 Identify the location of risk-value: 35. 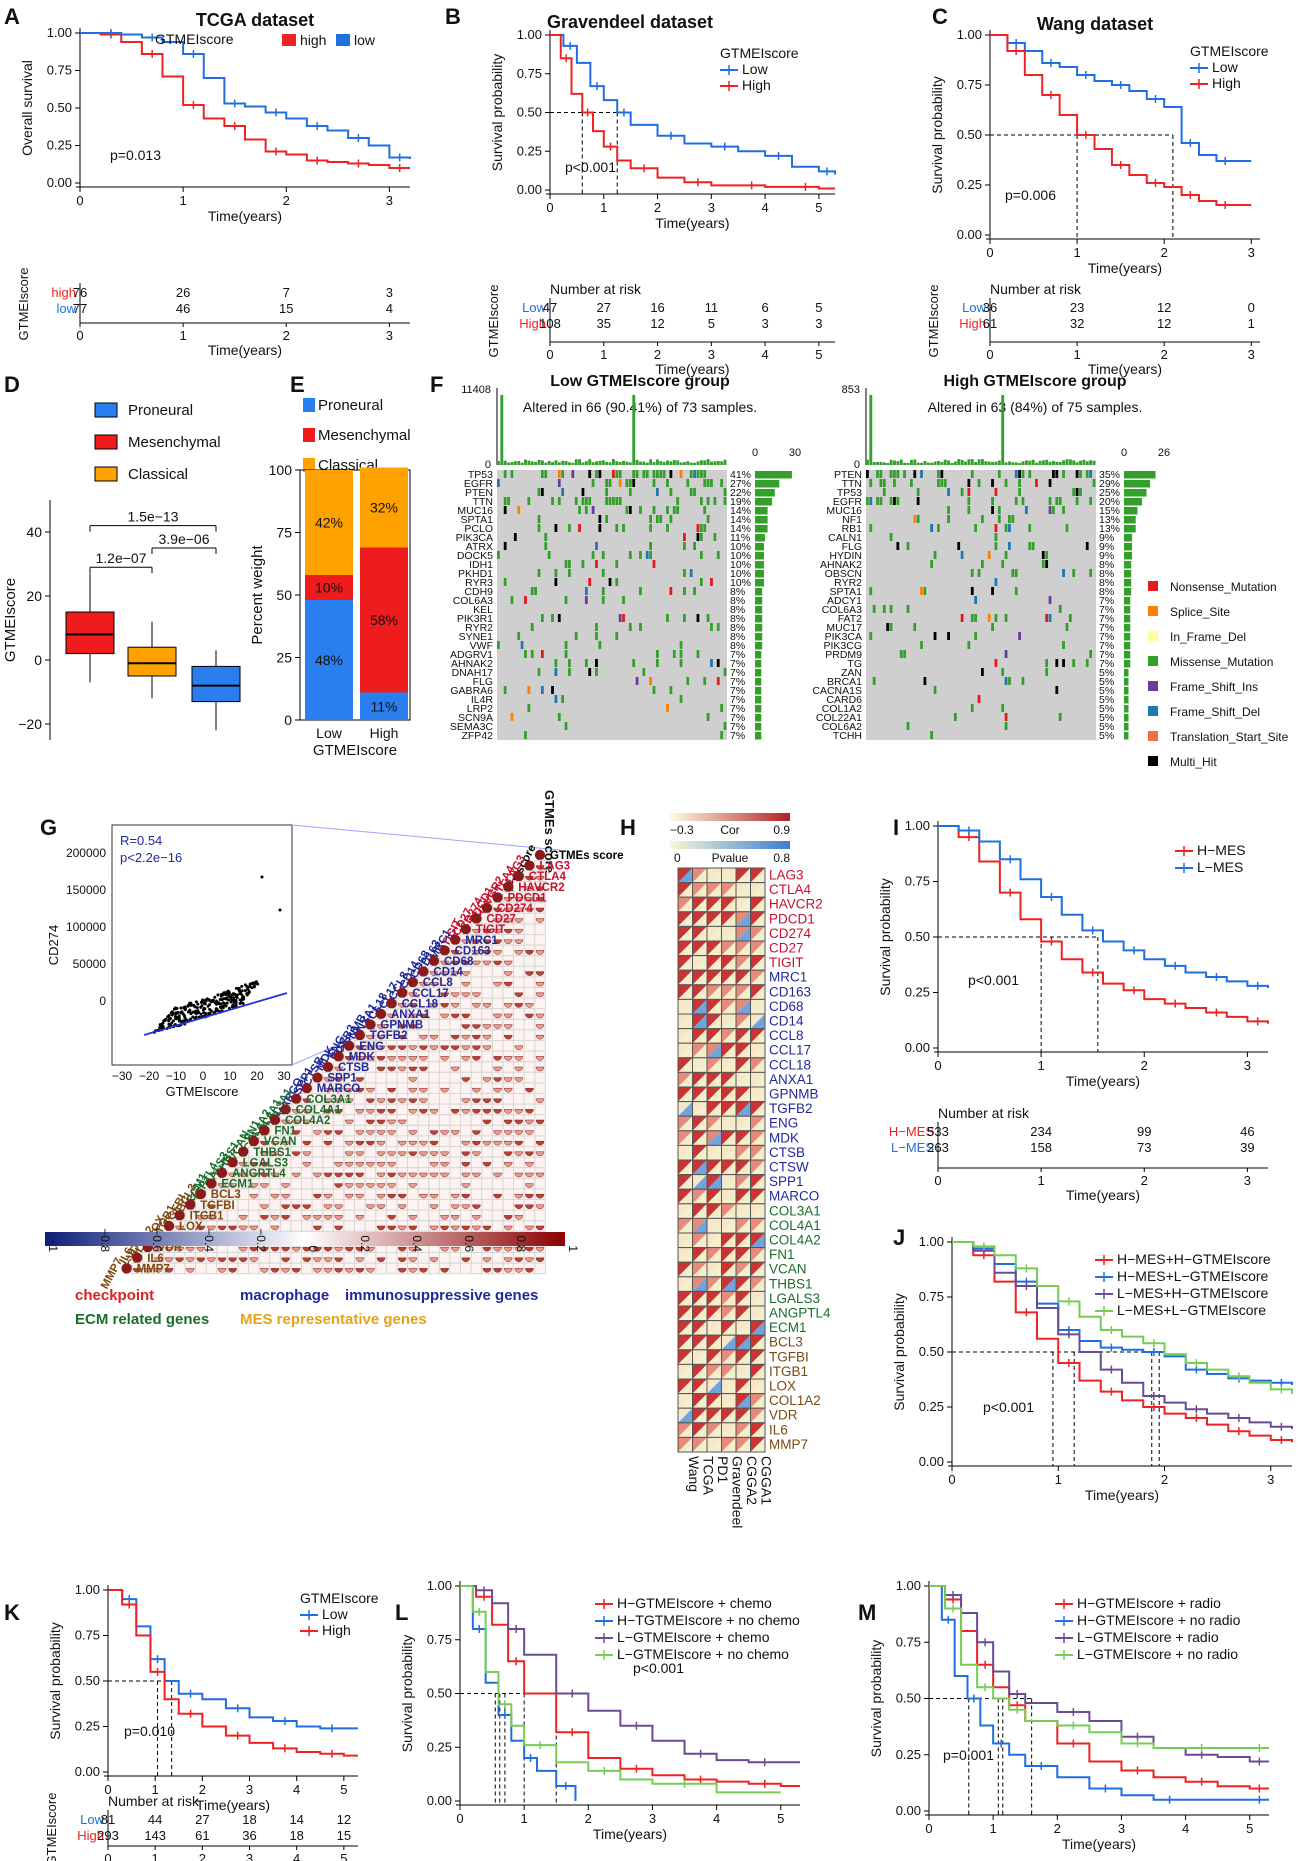
(604, 323).